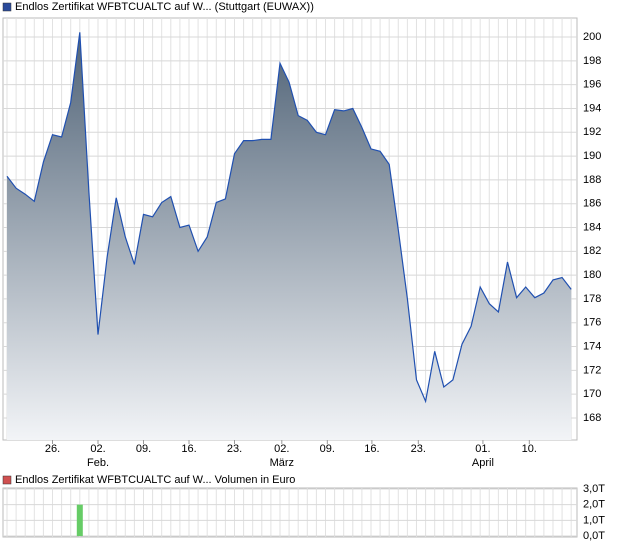  I want to click on y-tick-label: 190, so click(592, 156).